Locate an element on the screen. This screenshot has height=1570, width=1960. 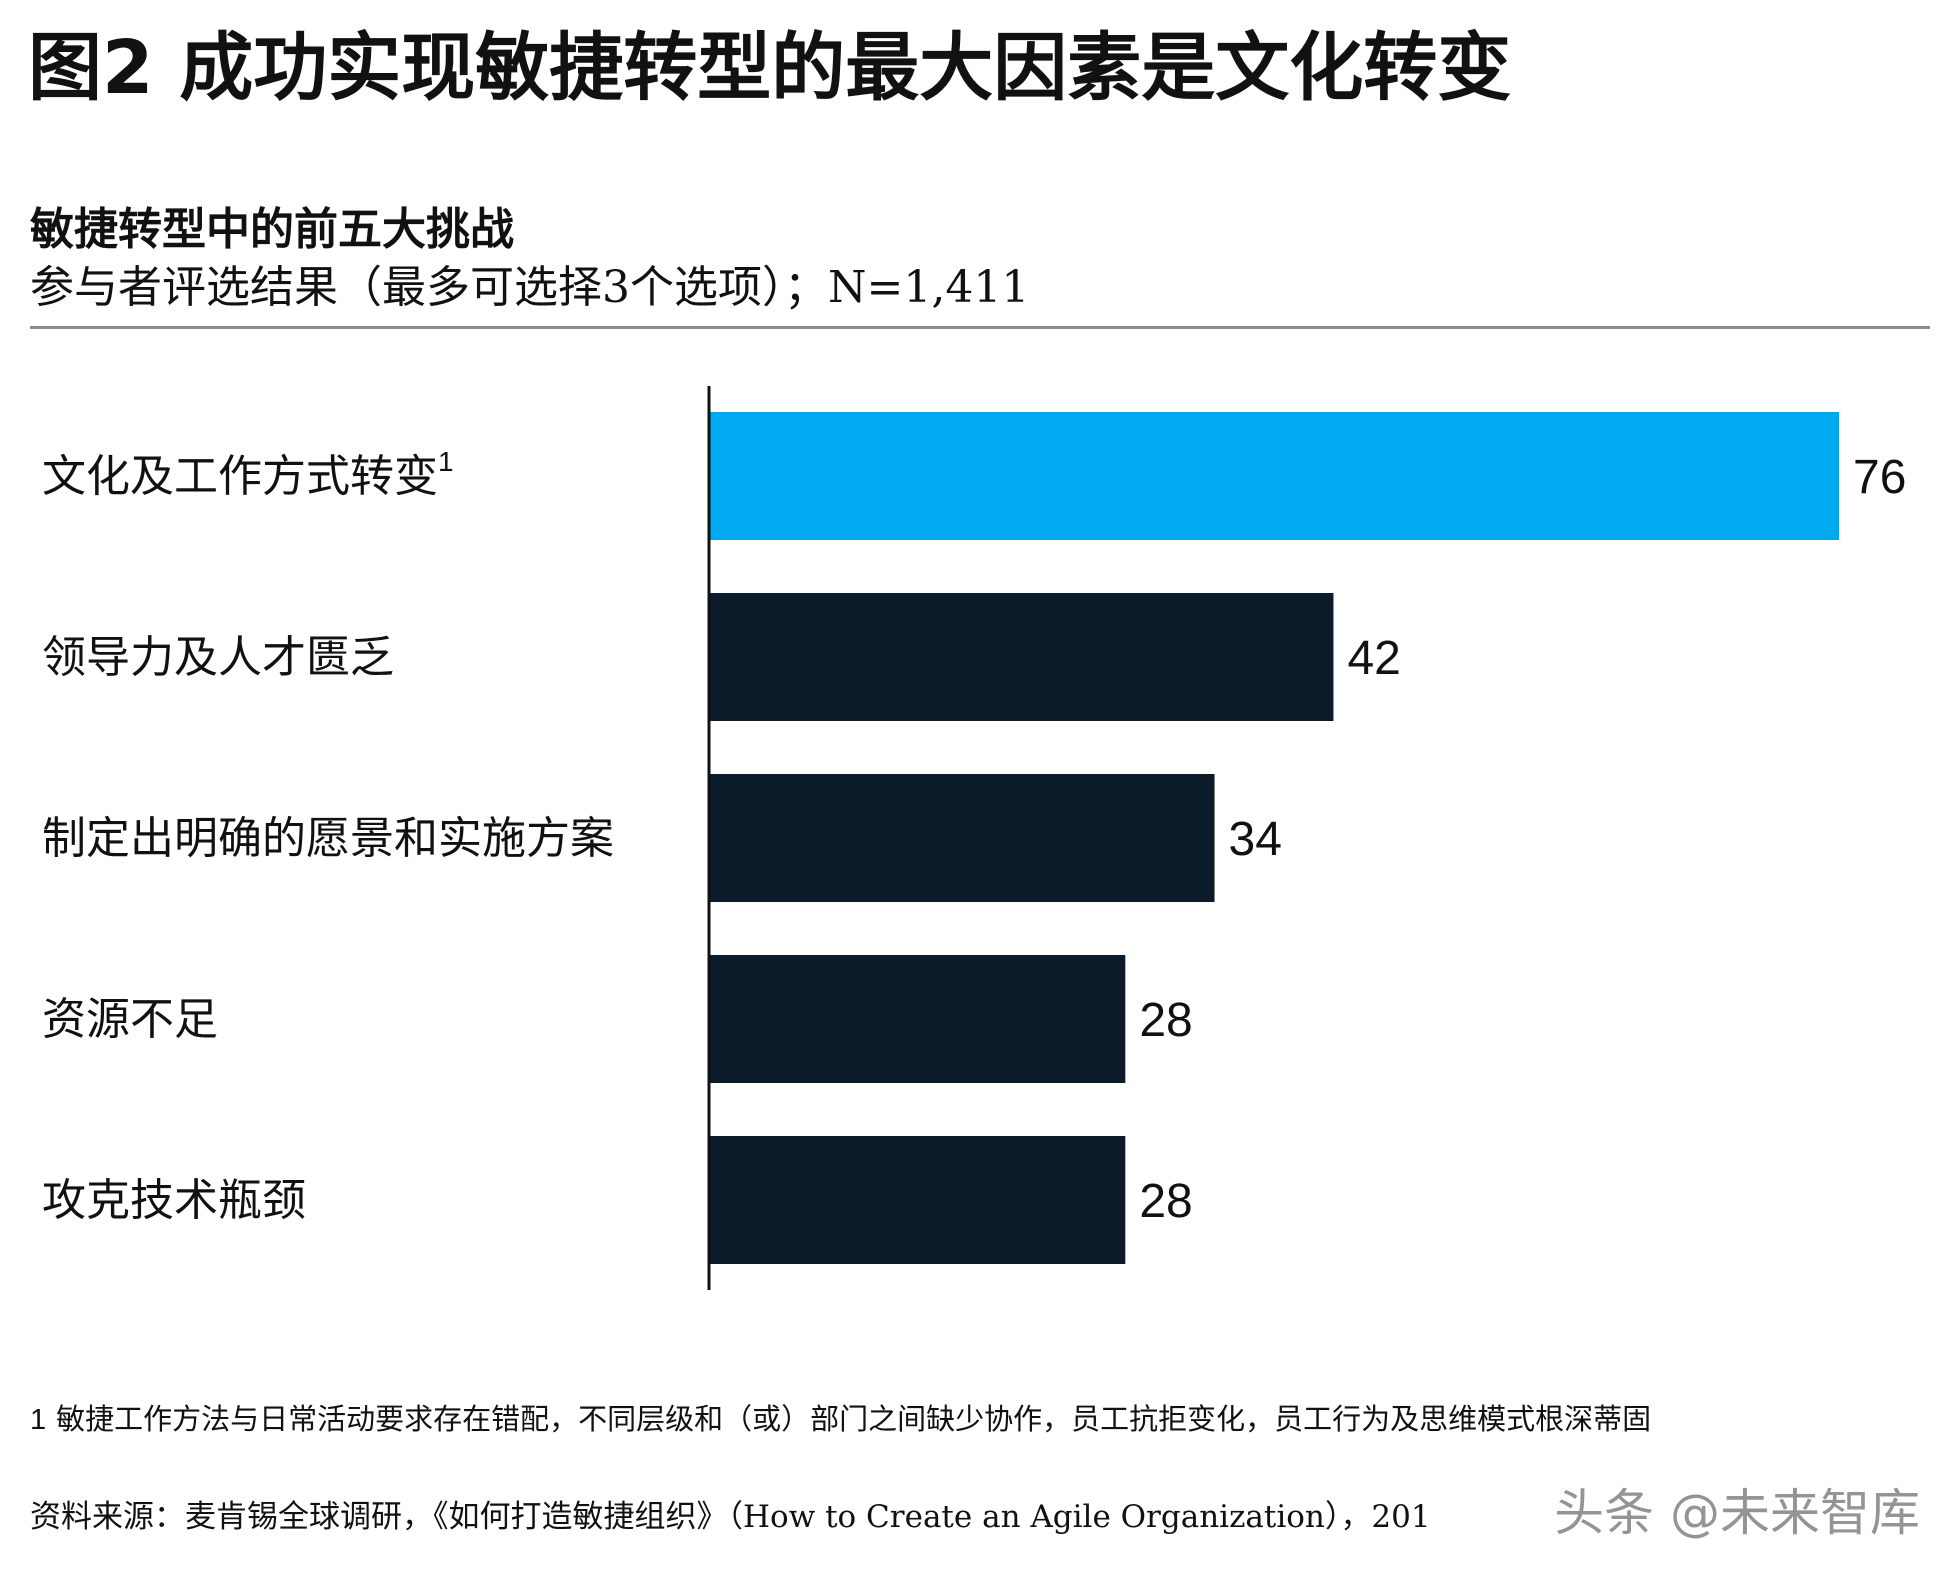
category-label-1: 文化及工作方式转变1 is located at coordinates (248, 474).